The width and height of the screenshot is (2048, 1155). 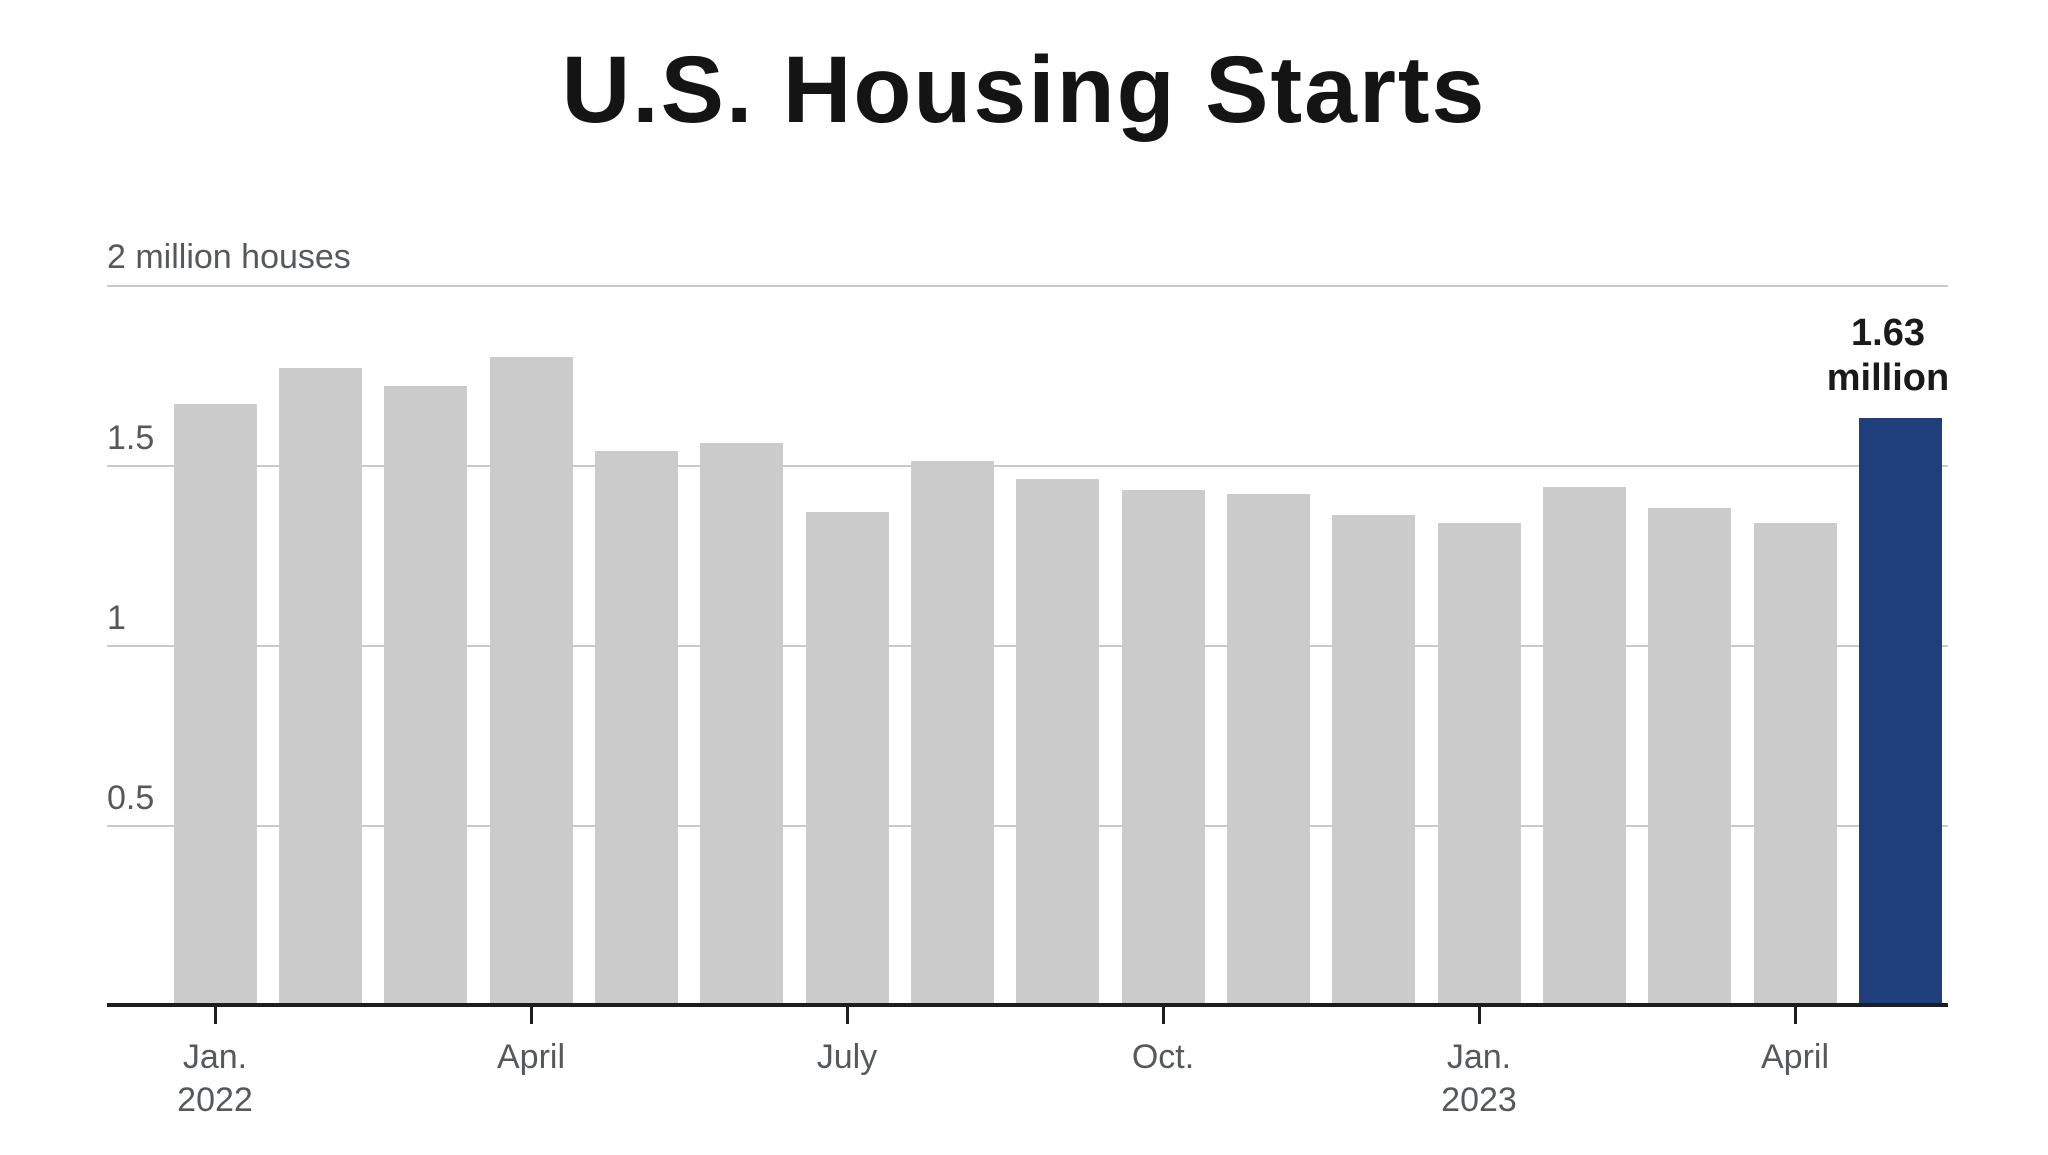 What do you see at coordinates (1479, 1078) in the screenshot?
I see `x-tick-label-Jan. 2023: Jan. 2023` at bounding box center [1479, 1078].